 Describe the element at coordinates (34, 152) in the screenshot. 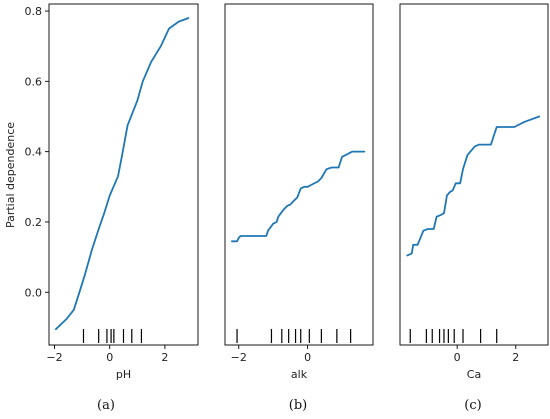

I see `y-tick-label: 0.4` at that location.